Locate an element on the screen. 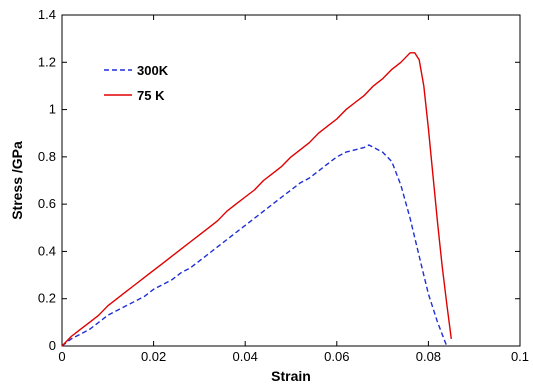 This screenshot has width=533, height=385. legend: 300K 75 K is located at coordinates (136, 83).